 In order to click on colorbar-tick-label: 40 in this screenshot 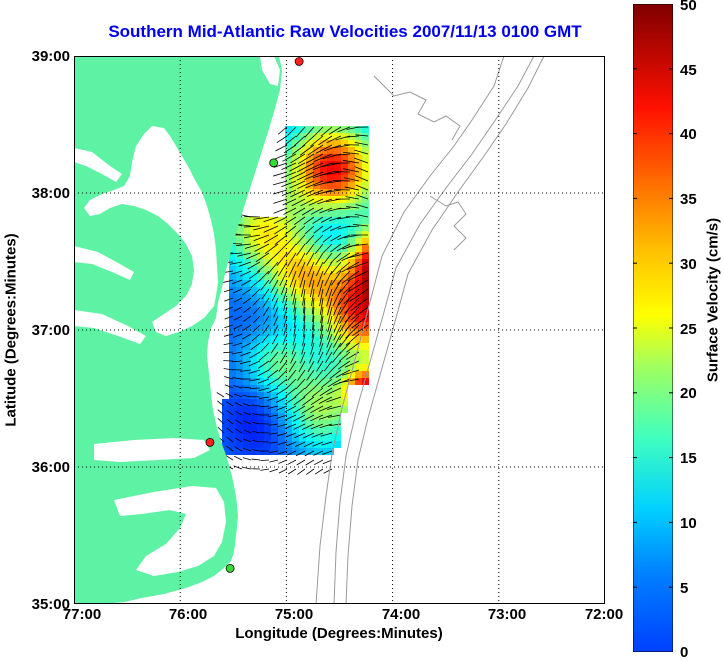, I will do `click(688, 134)`.